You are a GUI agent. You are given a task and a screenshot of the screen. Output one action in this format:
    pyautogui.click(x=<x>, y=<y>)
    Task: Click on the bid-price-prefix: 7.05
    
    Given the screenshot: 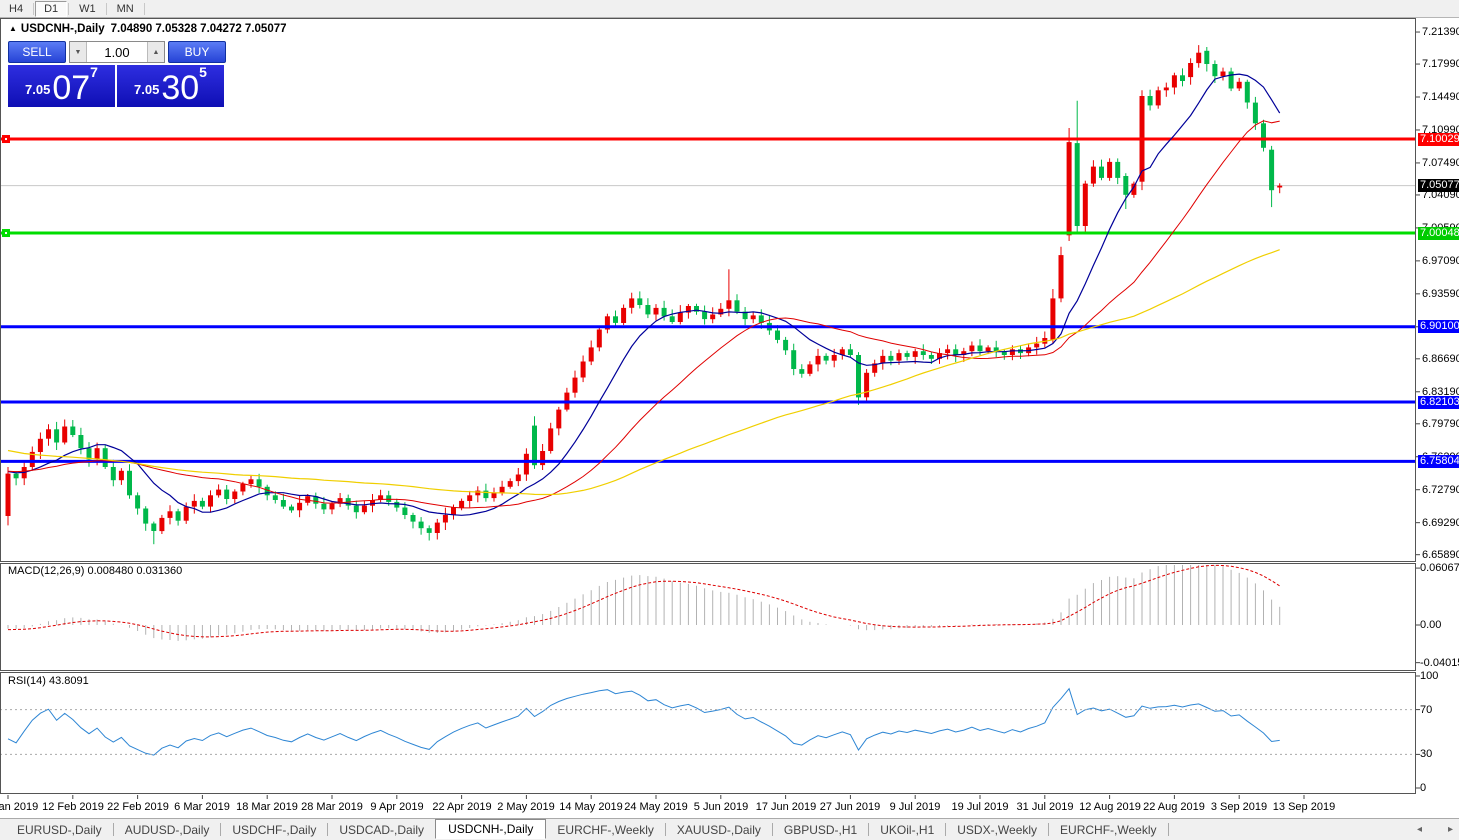 What is the action you would take?
    pyautogui.click(x=38, y=89)
    